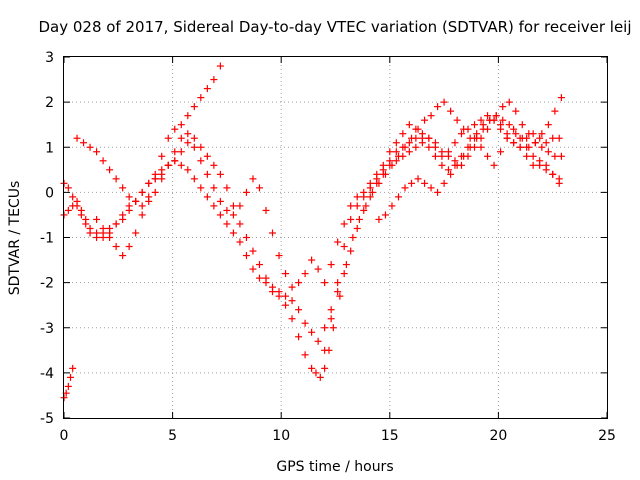  Describe the element at coordinates (64, 436) in the screenshot. I see `x-tick-label: 0` at that location.